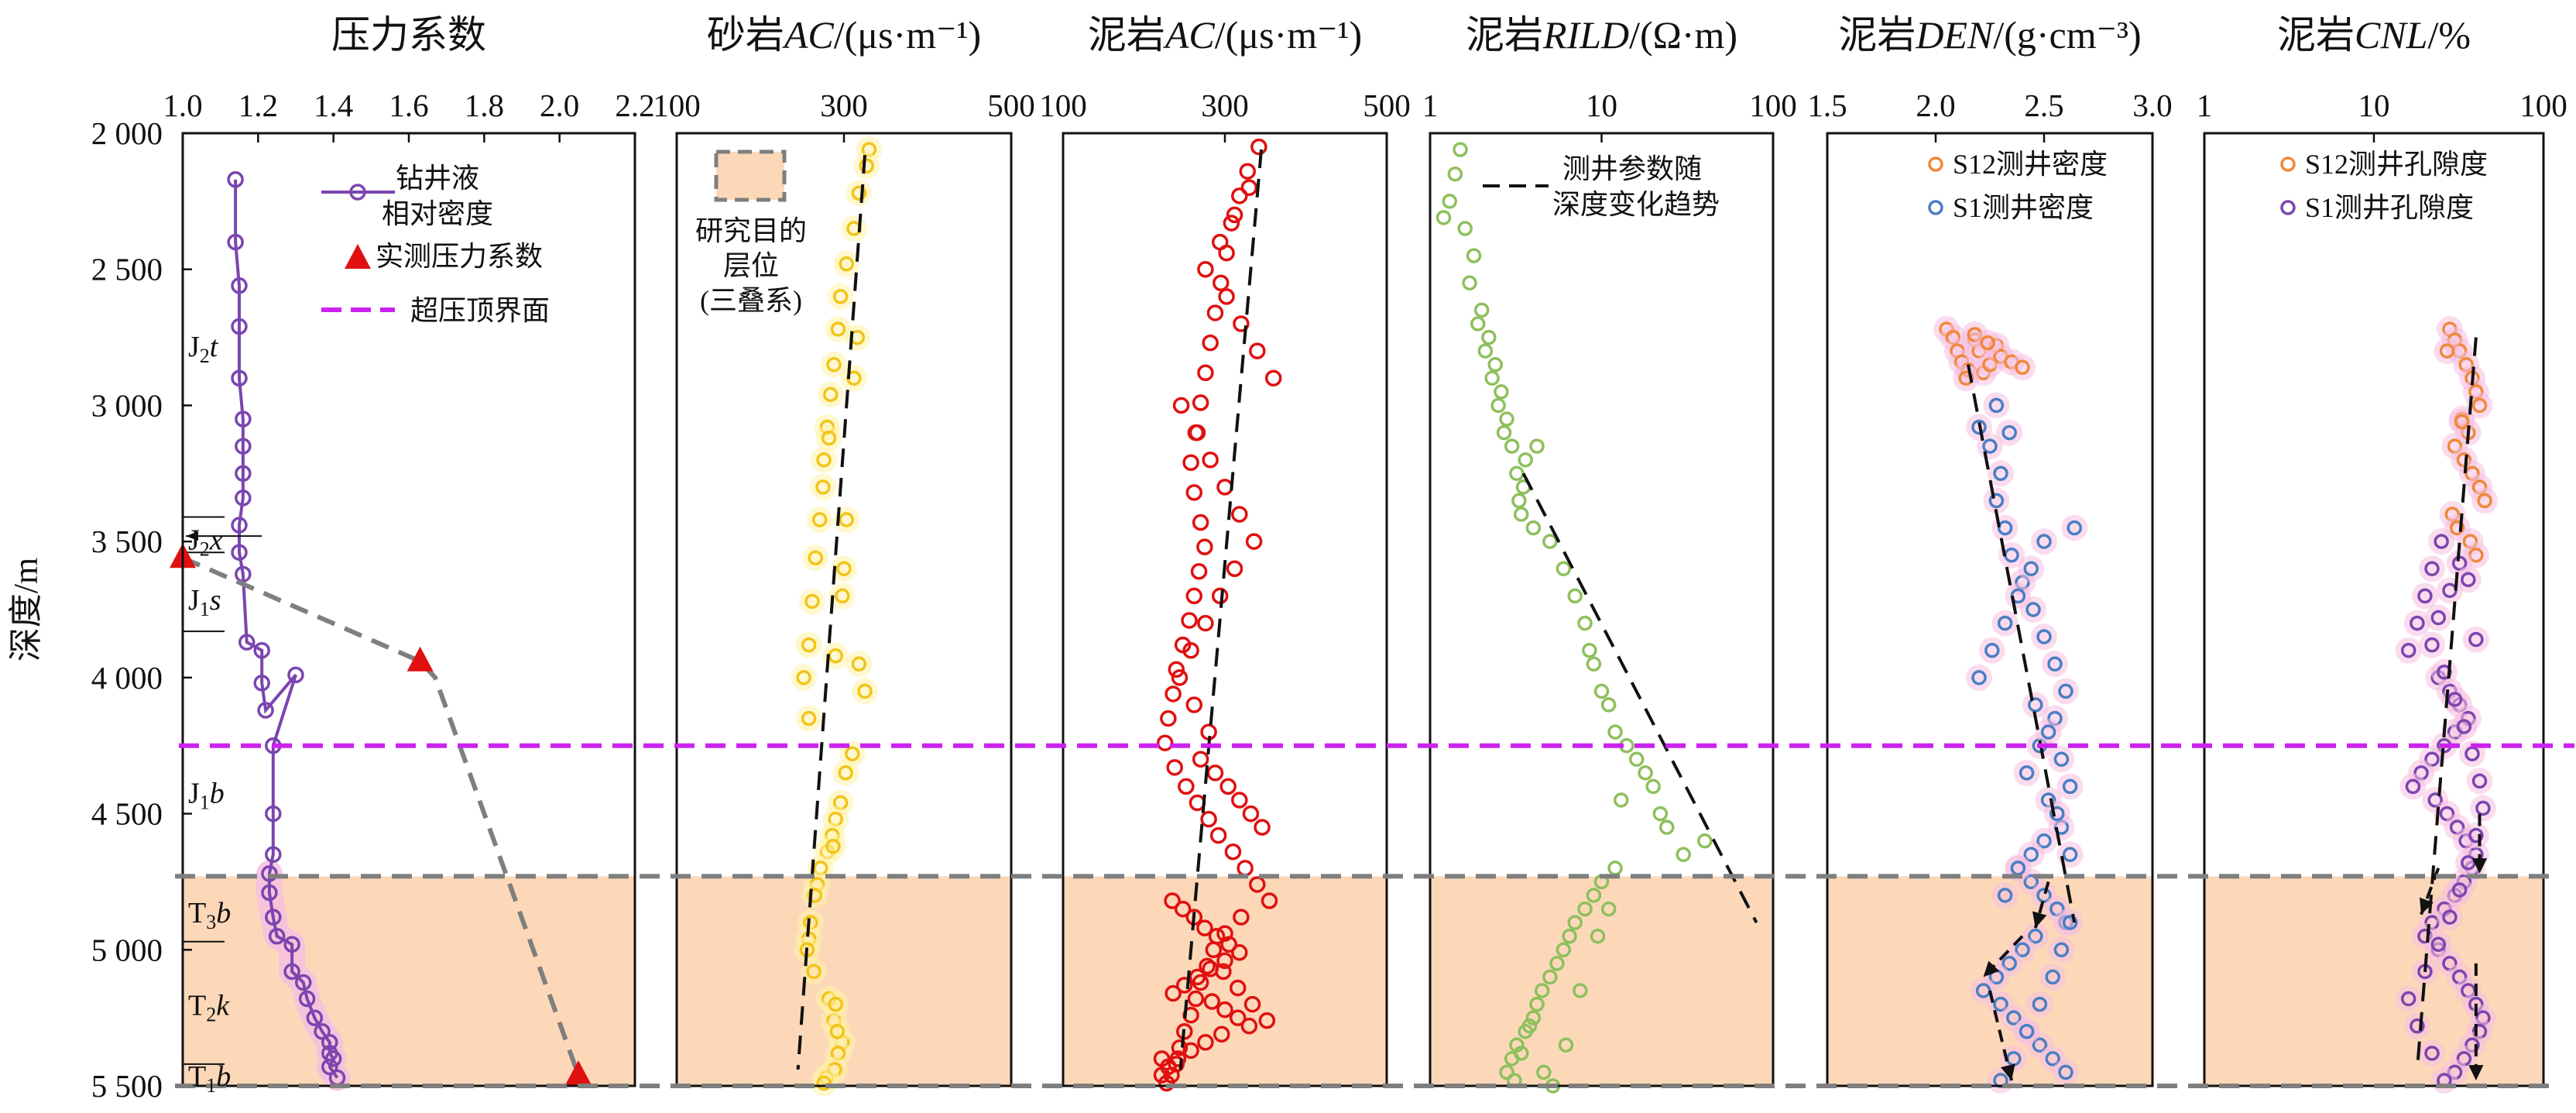  What do you see at coordinates (634, 105) in the screenshot?
I see `x-tick-label: 2.2` at bounding box center [634, 105].